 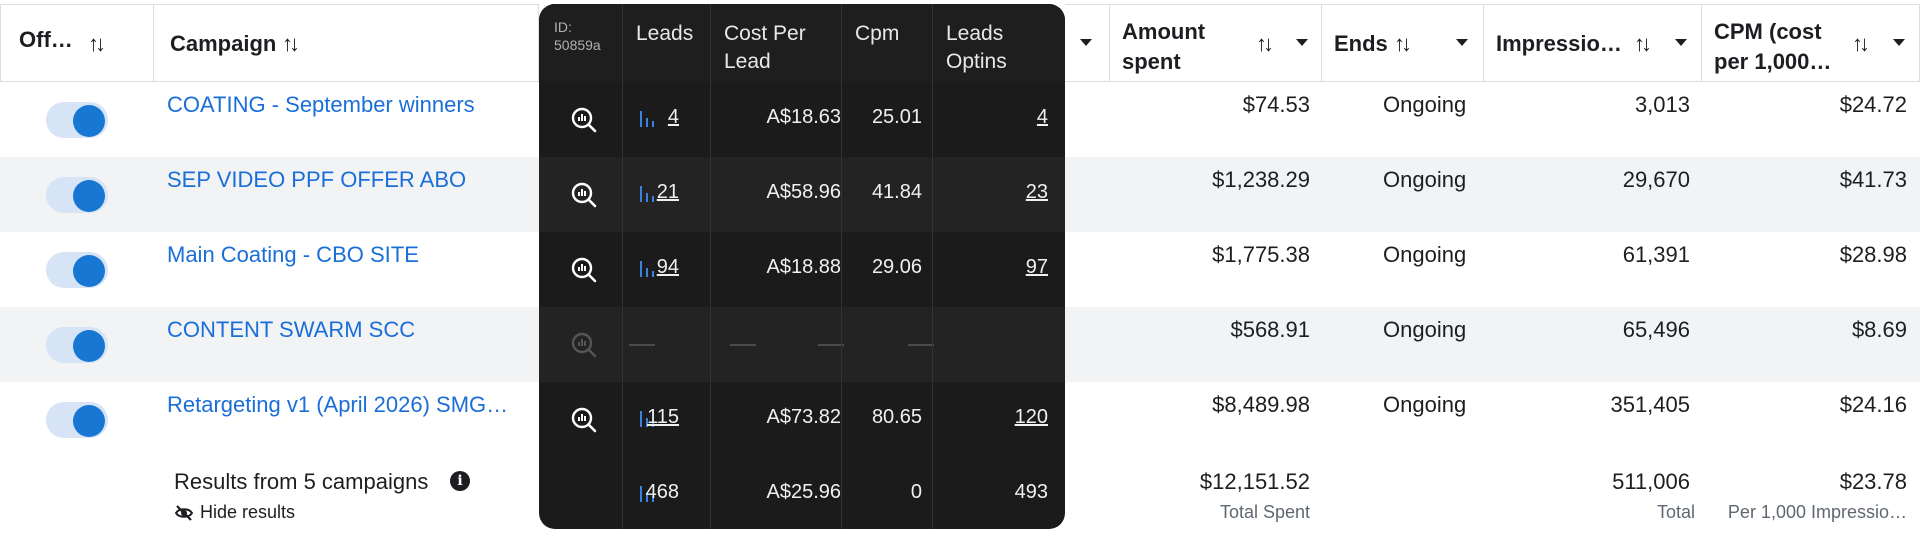 I want to click on col-header-campaign: Campaign ↑↓, so click(x=346, y=43).